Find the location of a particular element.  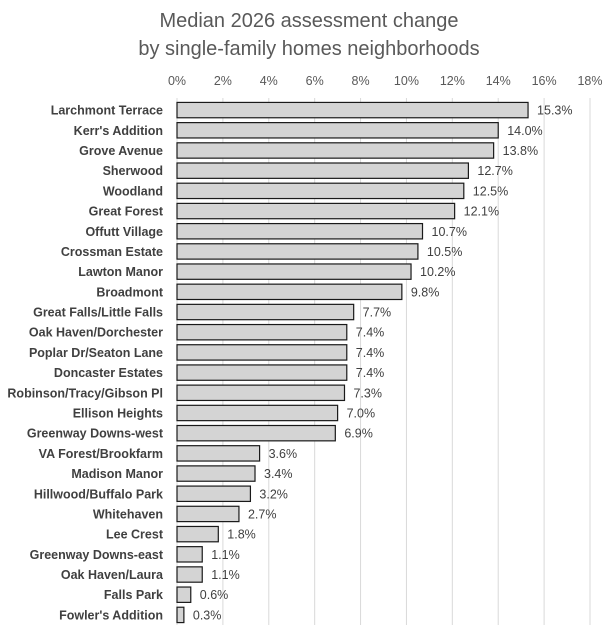

chart-title-line-2: by single-family homes neighborhoods is located at coordinates (308, 49).